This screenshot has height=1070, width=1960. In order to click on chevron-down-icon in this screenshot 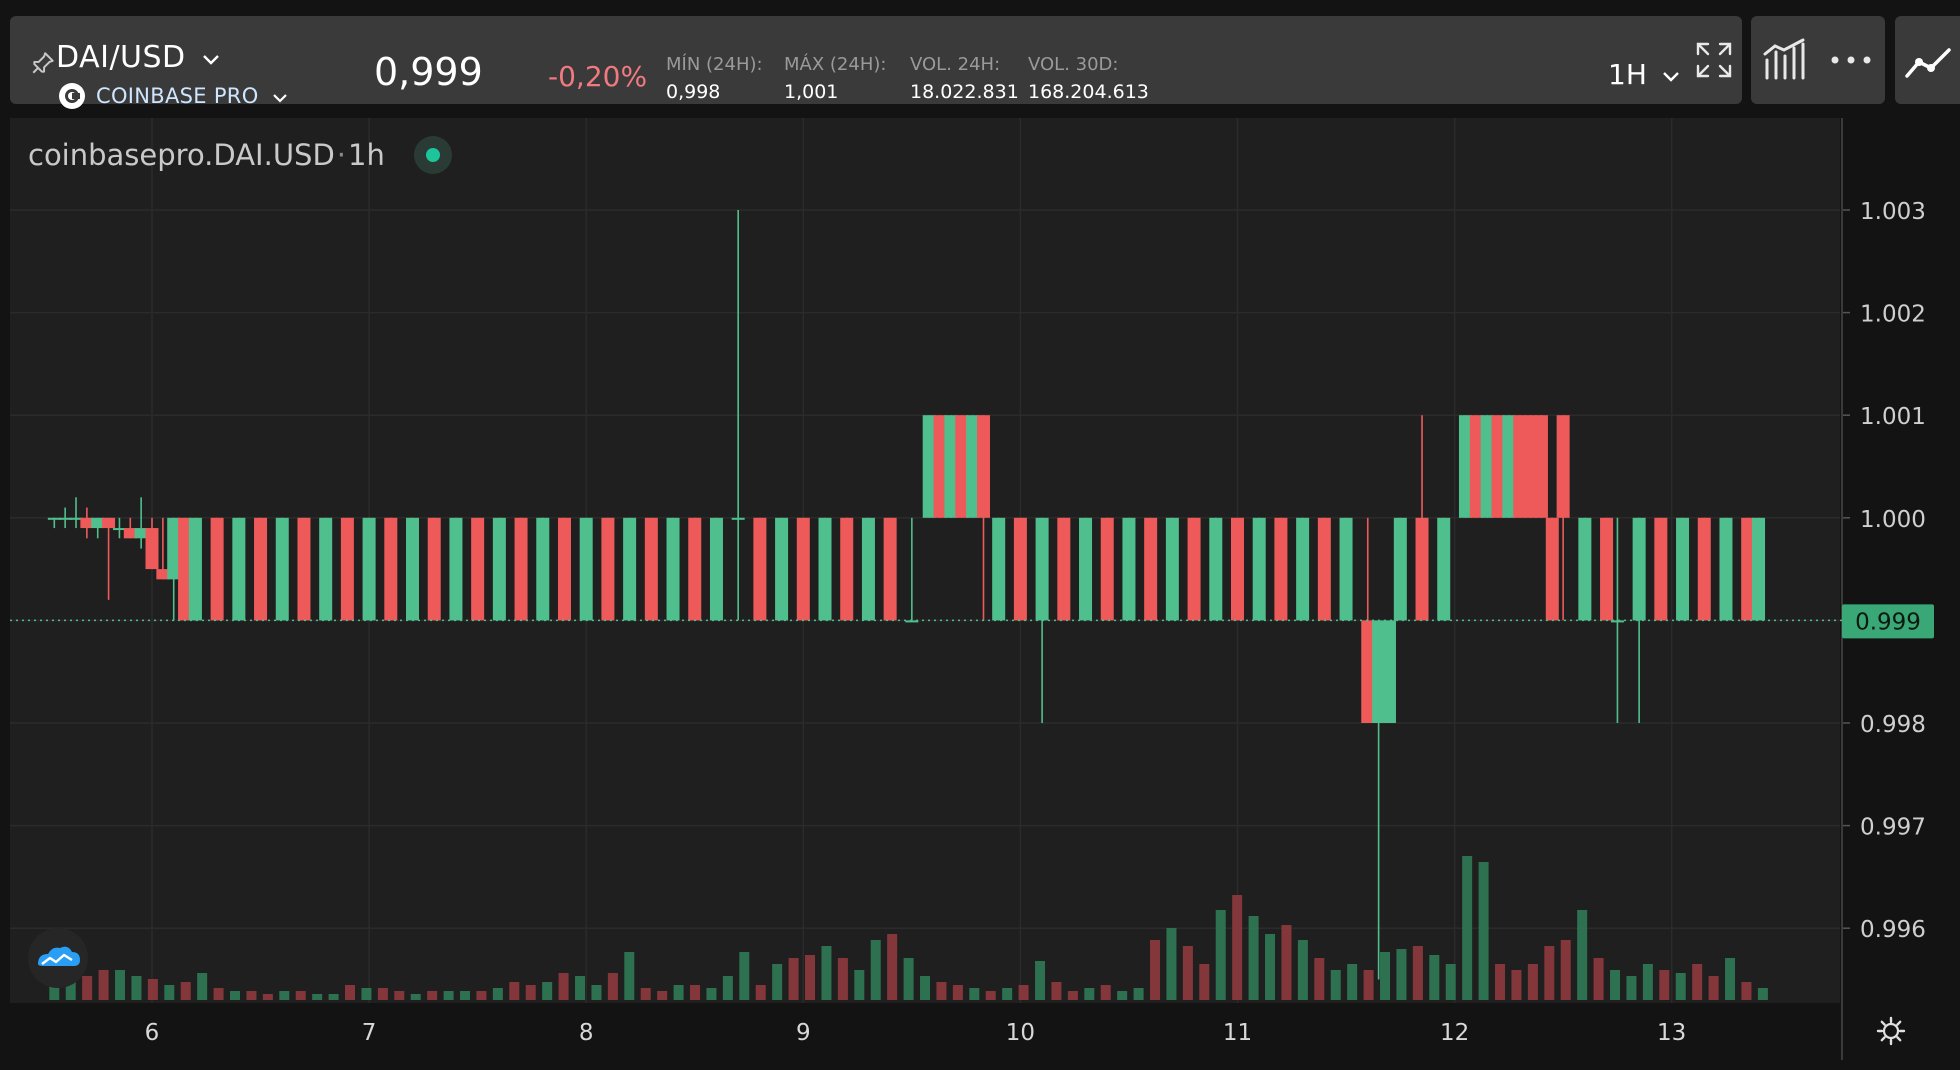, I will do `click(1670, 77)`.